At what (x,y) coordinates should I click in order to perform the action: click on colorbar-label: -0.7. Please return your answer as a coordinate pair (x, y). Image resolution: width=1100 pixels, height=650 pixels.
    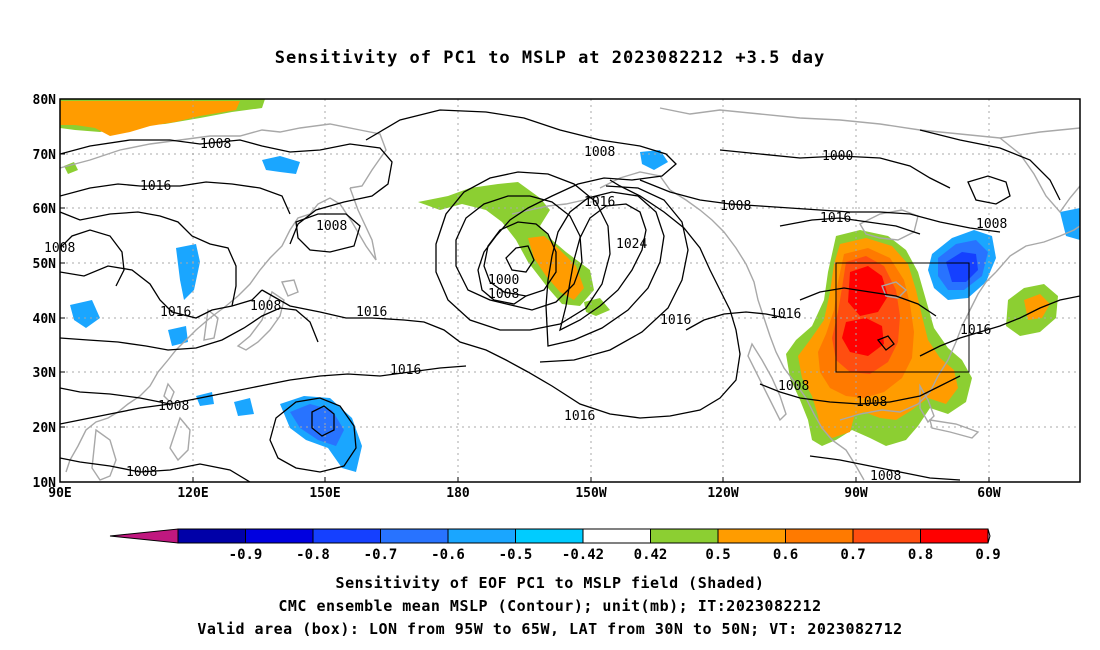
    Looking at the image, I should click on (381, 555).